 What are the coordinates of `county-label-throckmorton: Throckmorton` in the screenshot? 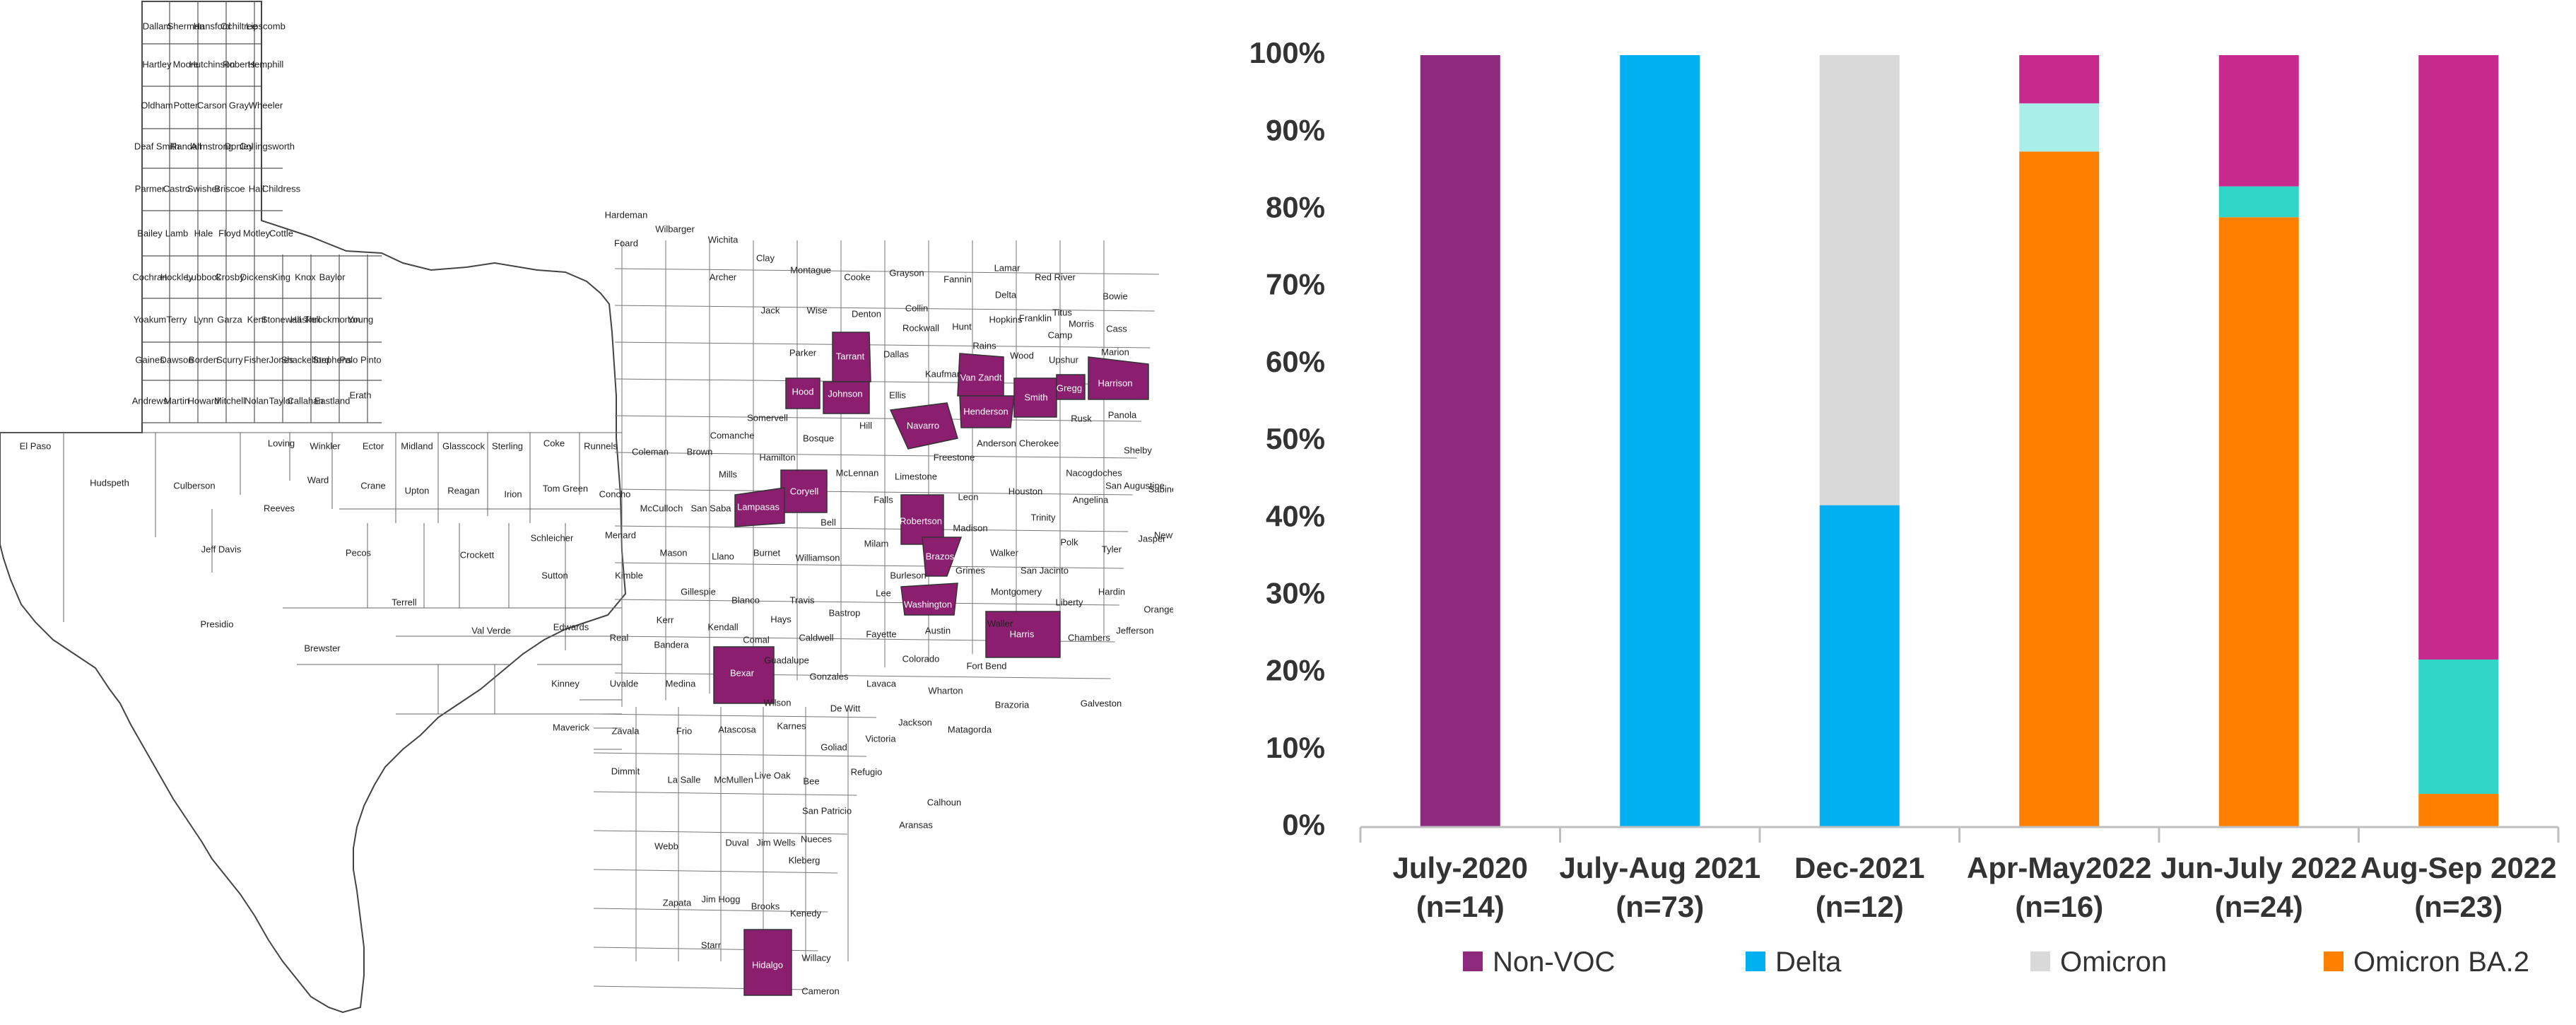 It's located at (332, 319).